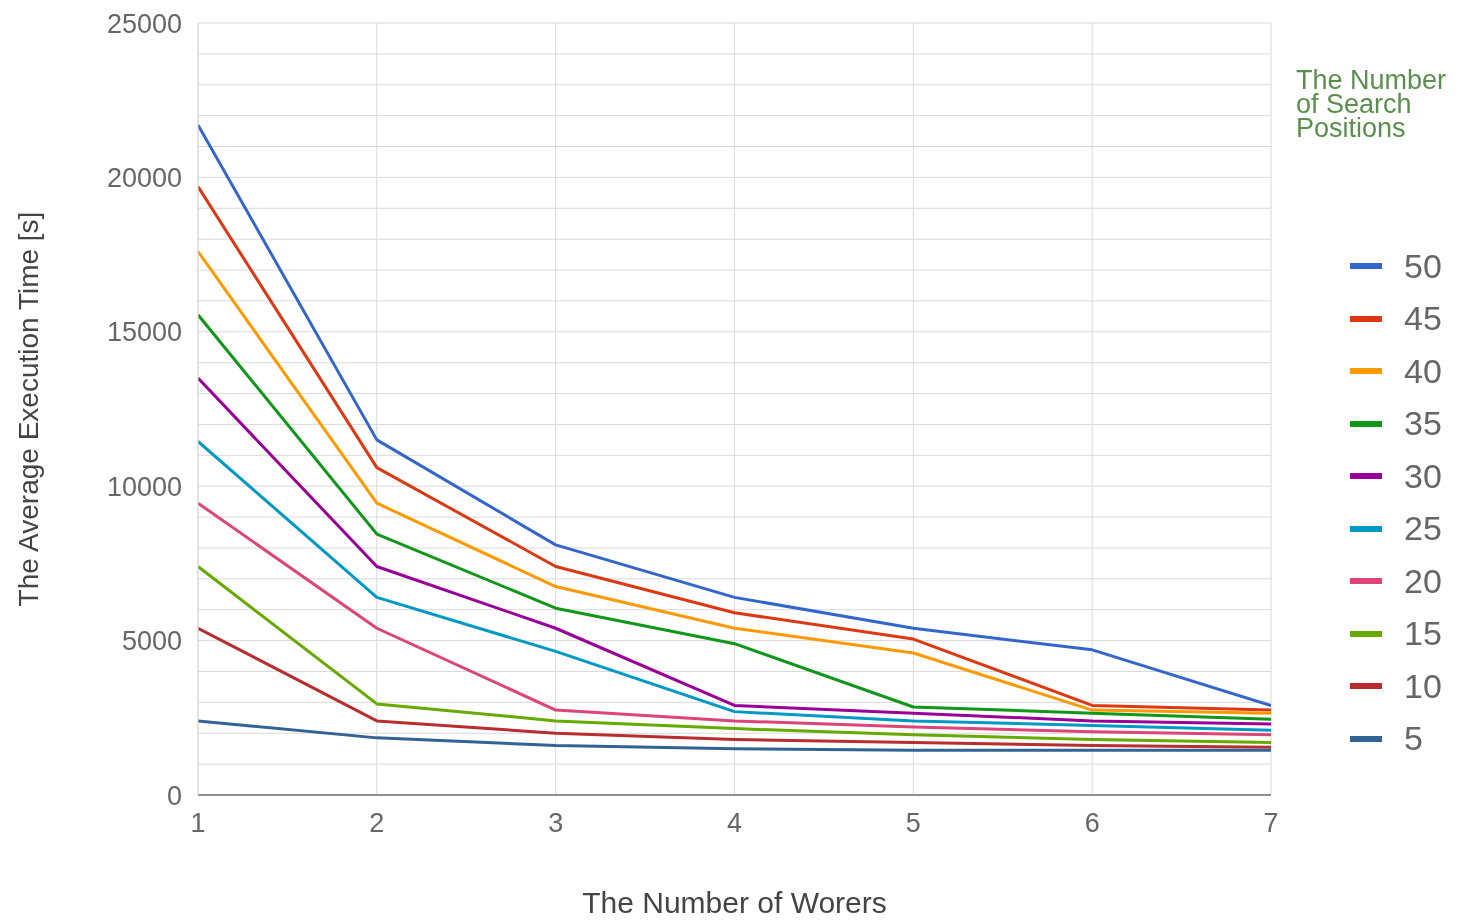 The height and width of the screenshot is (921, 1460). Describe the element at coordinates (1092, 823) in the screenshot. I see `x-tick-label: 6` at that location.